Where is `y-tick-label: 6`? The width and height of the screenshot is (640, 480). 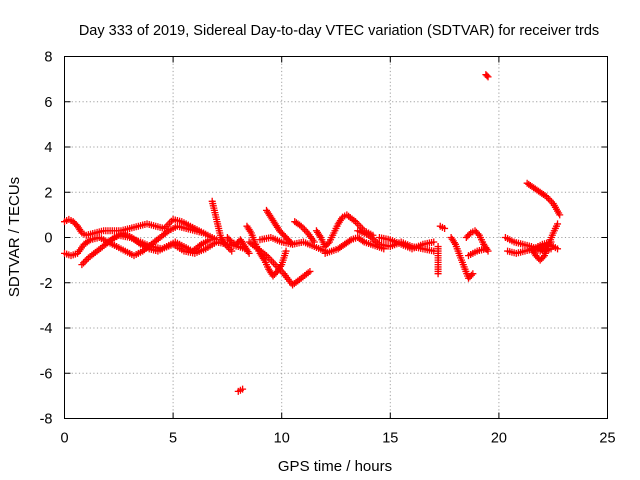 y-tick-label: 6 is located at coordinates (48, 103).